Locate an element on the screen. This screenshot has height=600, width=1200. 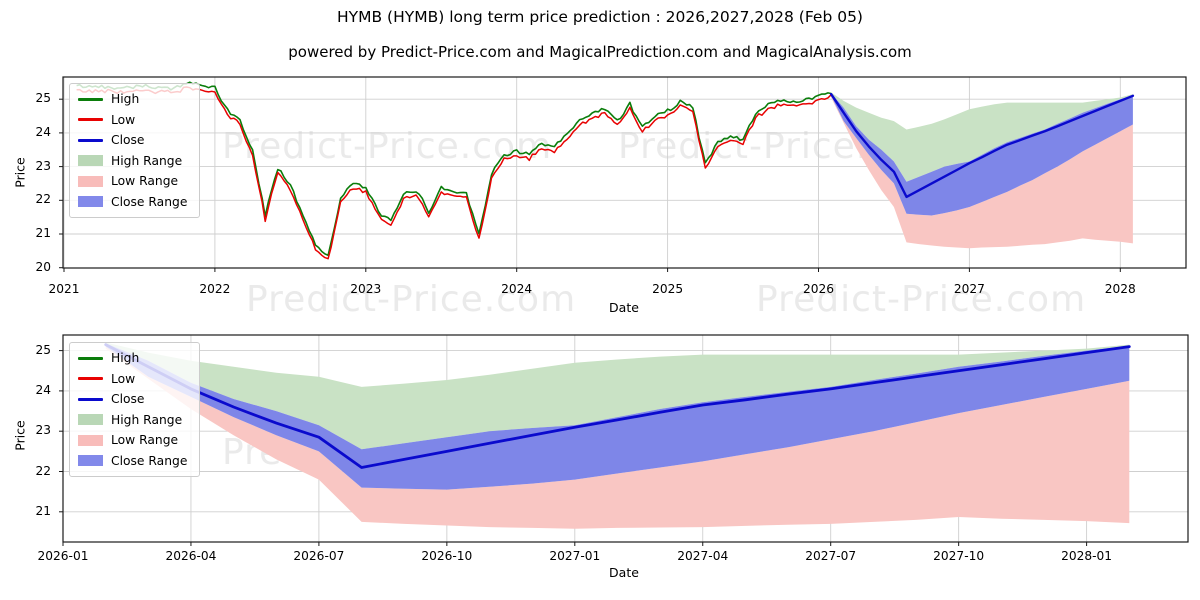
x-tick-label: 2024 is located at coordinates (517, 289).